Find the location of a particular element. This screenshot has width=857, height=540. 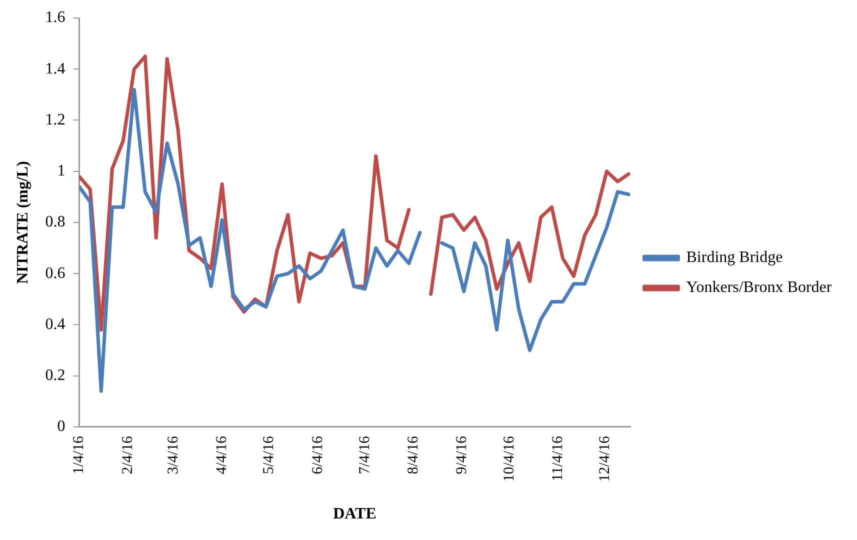

x-tick-label: 5/4/16 is located at coordinates (269, 454).